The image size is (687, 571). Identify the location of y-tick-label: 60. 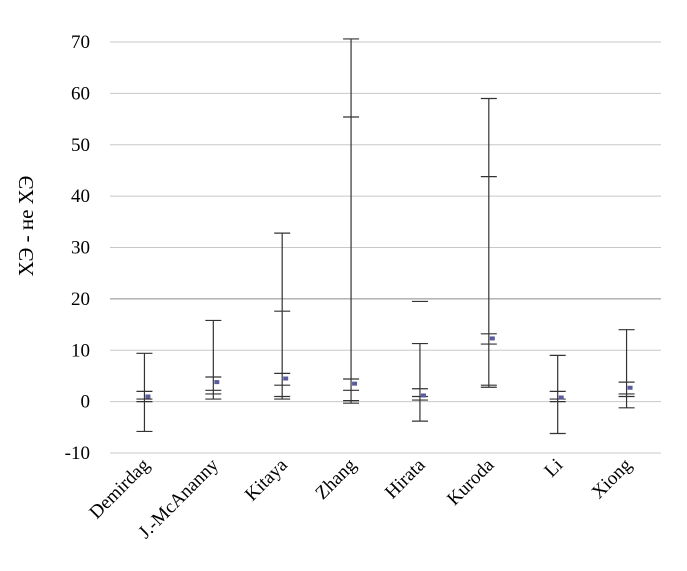
(80, 93).